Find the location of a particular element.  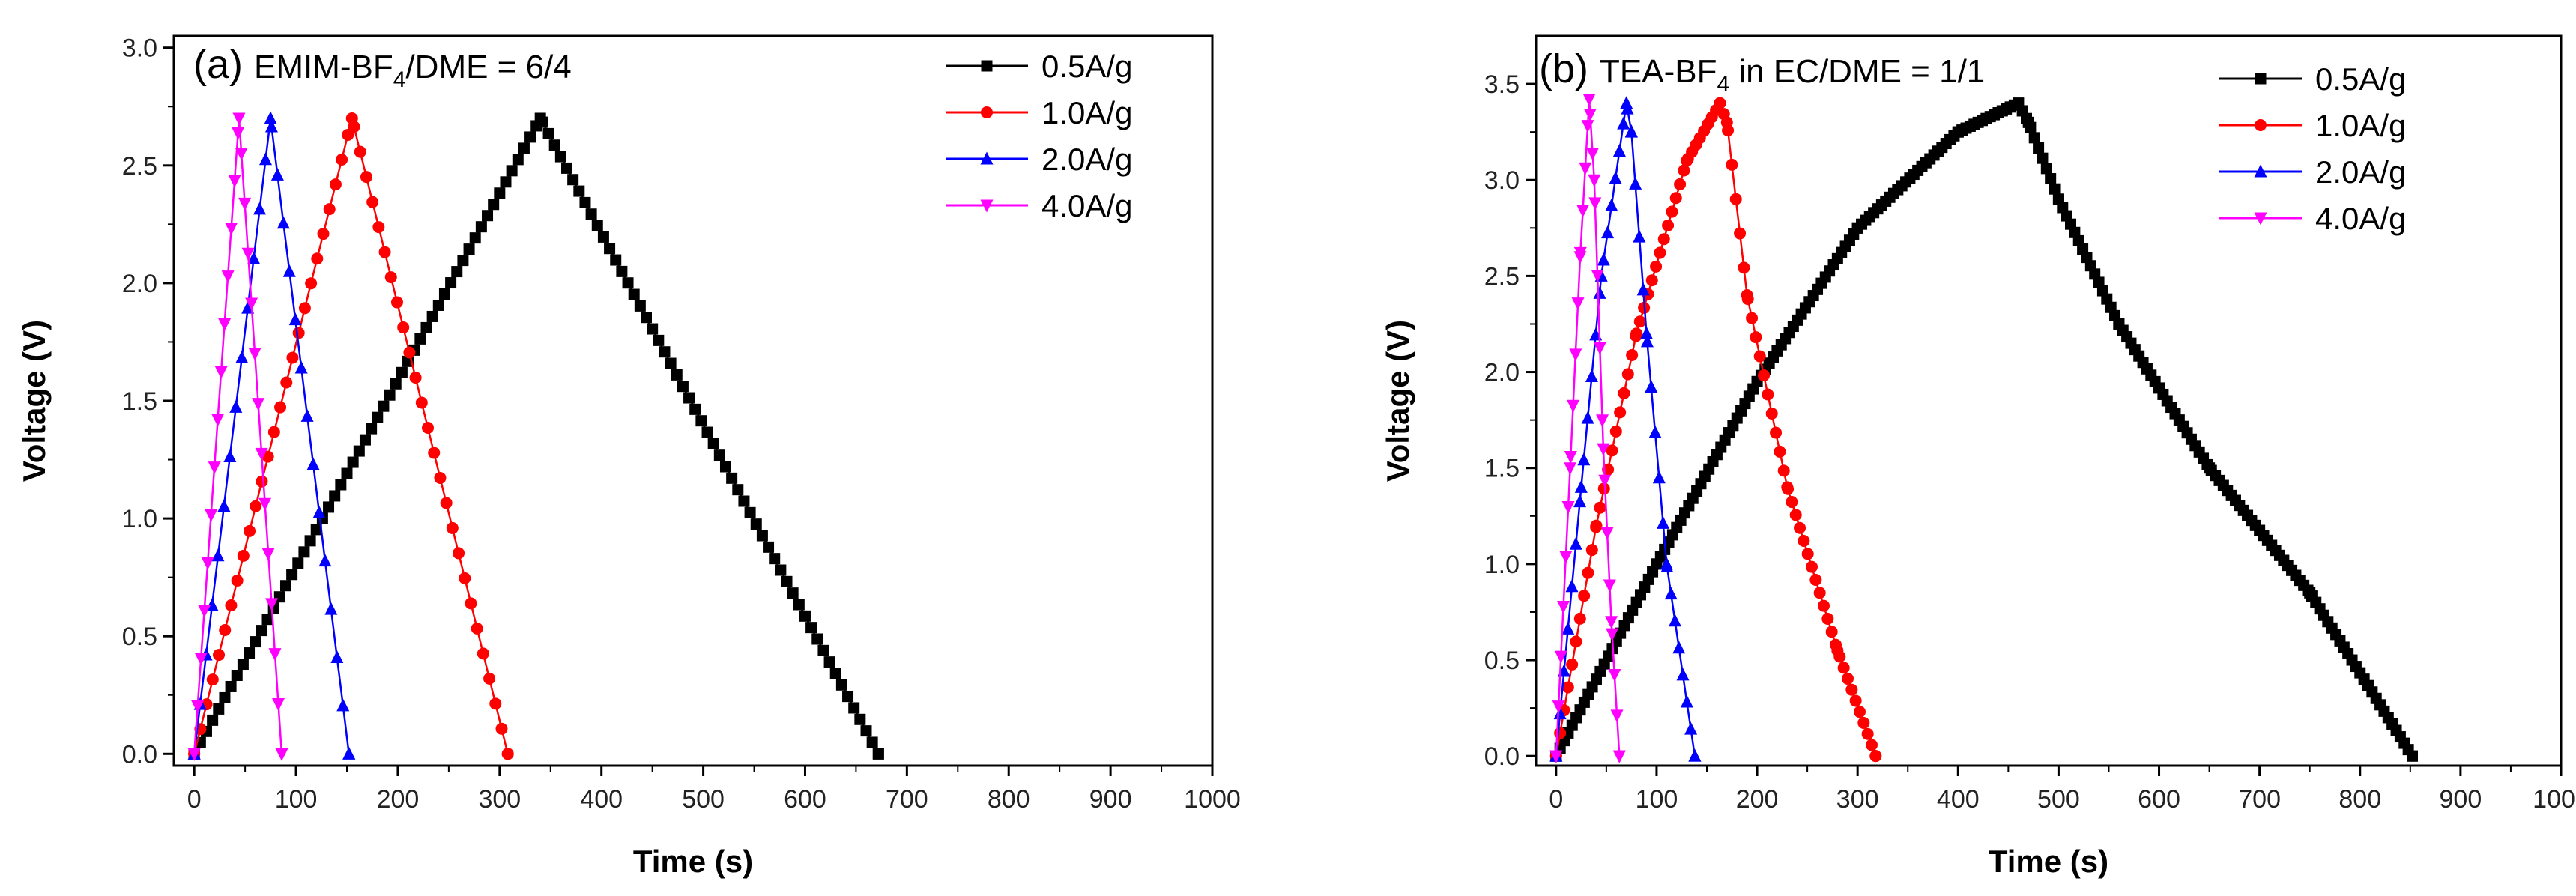

panel-b-y-tick-label: 3.5 is located at coordinates (1502, 84).